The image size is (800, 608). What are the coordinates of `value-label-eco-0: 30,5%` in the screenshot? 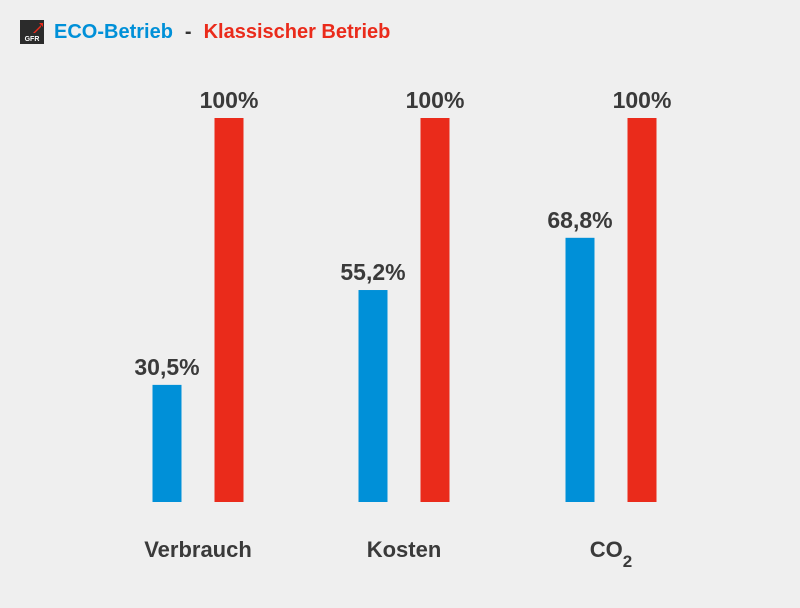 It's located at (166, 367).